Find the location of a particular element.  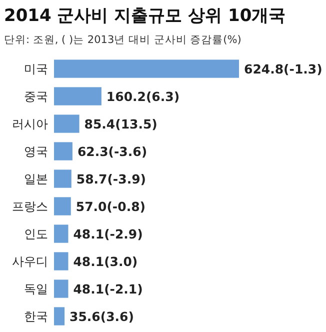

title: 2014 군사비 지출규모 상위 10개국 is located at coordinates (145, 16).